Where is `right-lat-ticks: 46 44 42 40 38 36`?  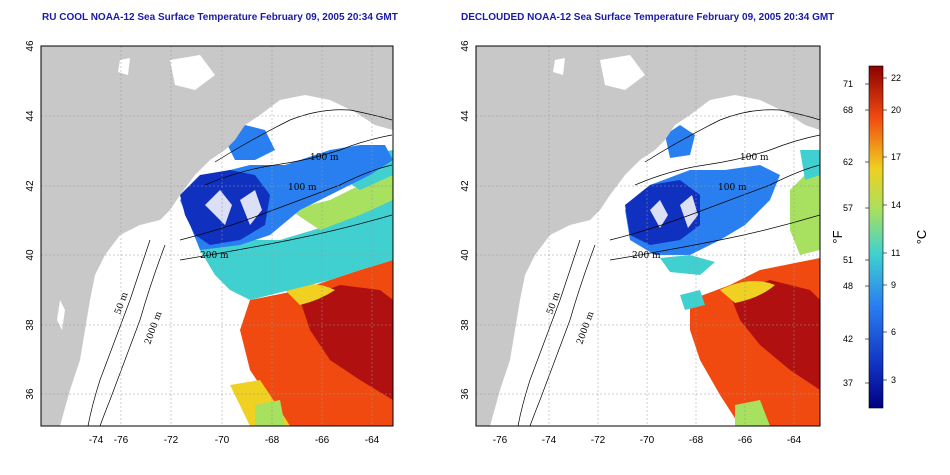
right-lat-ticks: 46 44 42 40 38 36 is located at coordinates (465, 220).